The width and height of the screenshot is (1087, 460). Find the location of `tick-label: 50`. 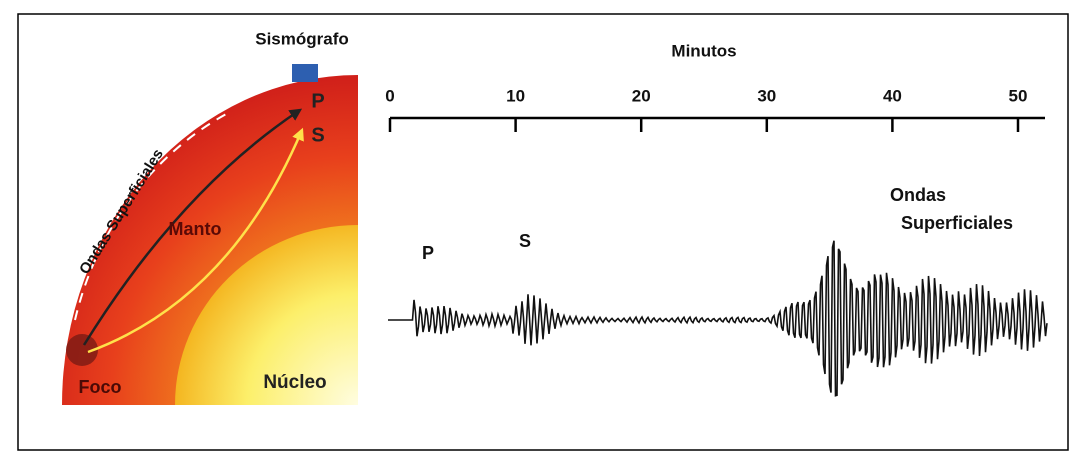

tick-label: 50 is located at coordinates (1018, 95).